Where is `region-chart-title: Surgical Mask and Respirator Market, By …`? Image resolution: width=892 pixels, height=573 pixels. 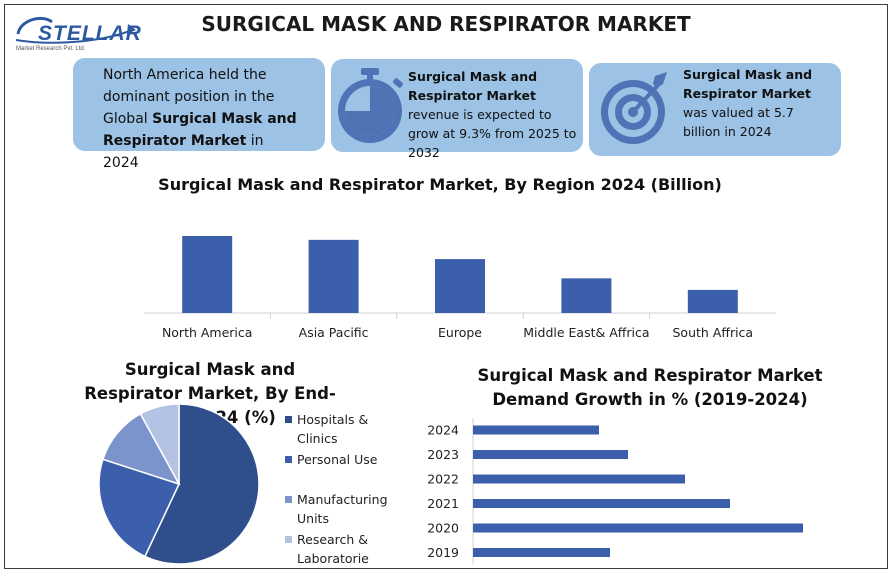
region-chart-title: Surgical Mask and Respirator Market, By … is located at coordinates (440, 184).